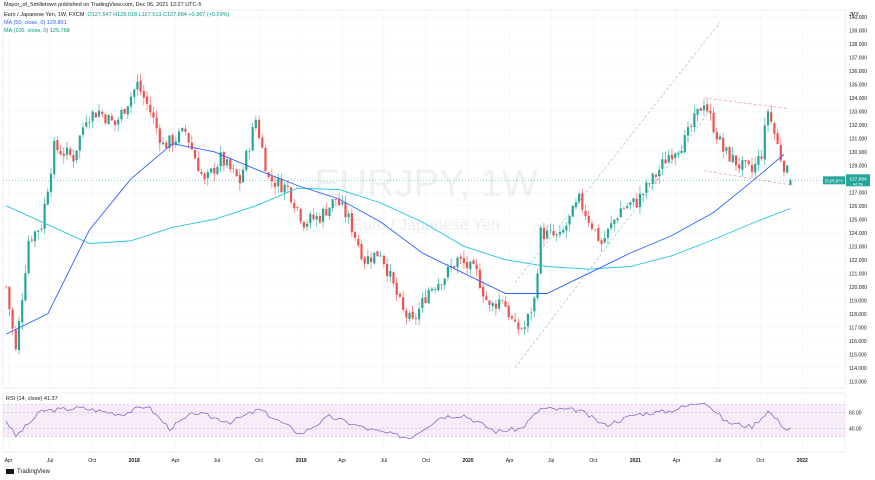 The image size is (875, 480). I want to click on y-tick-label: 119.000, so click(858, 301).